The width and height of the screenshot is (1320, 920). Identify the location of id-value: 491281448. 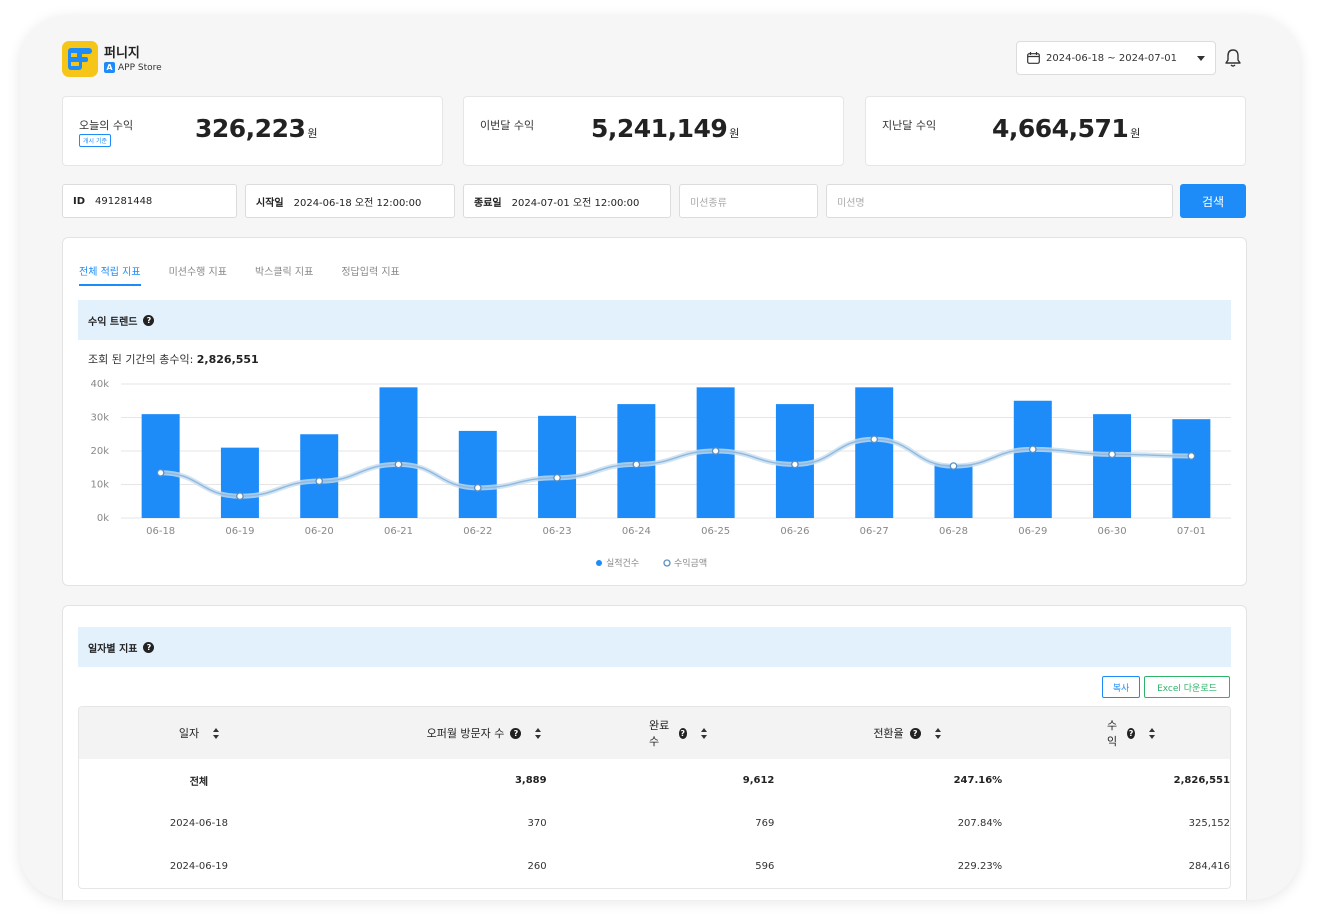
(124, 201).